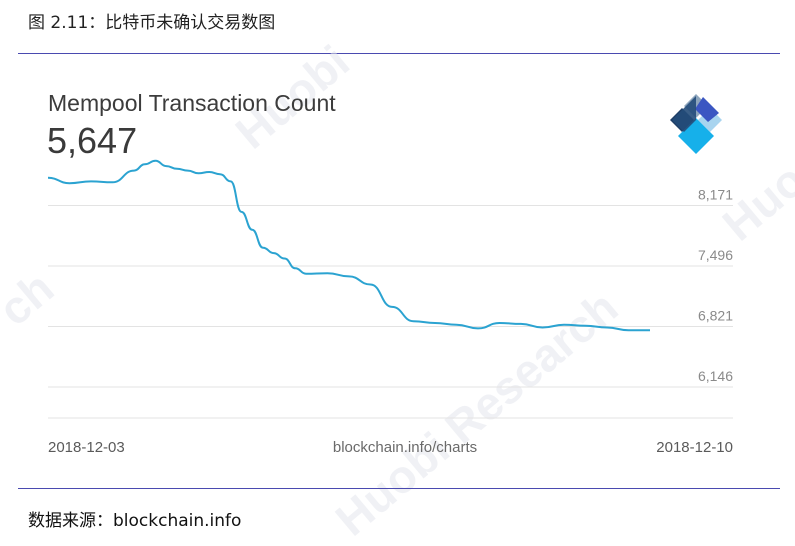  Describe the element at coordinates (715, 315) in the screenshot. I see `y-tick-label: 6,821` at that location.